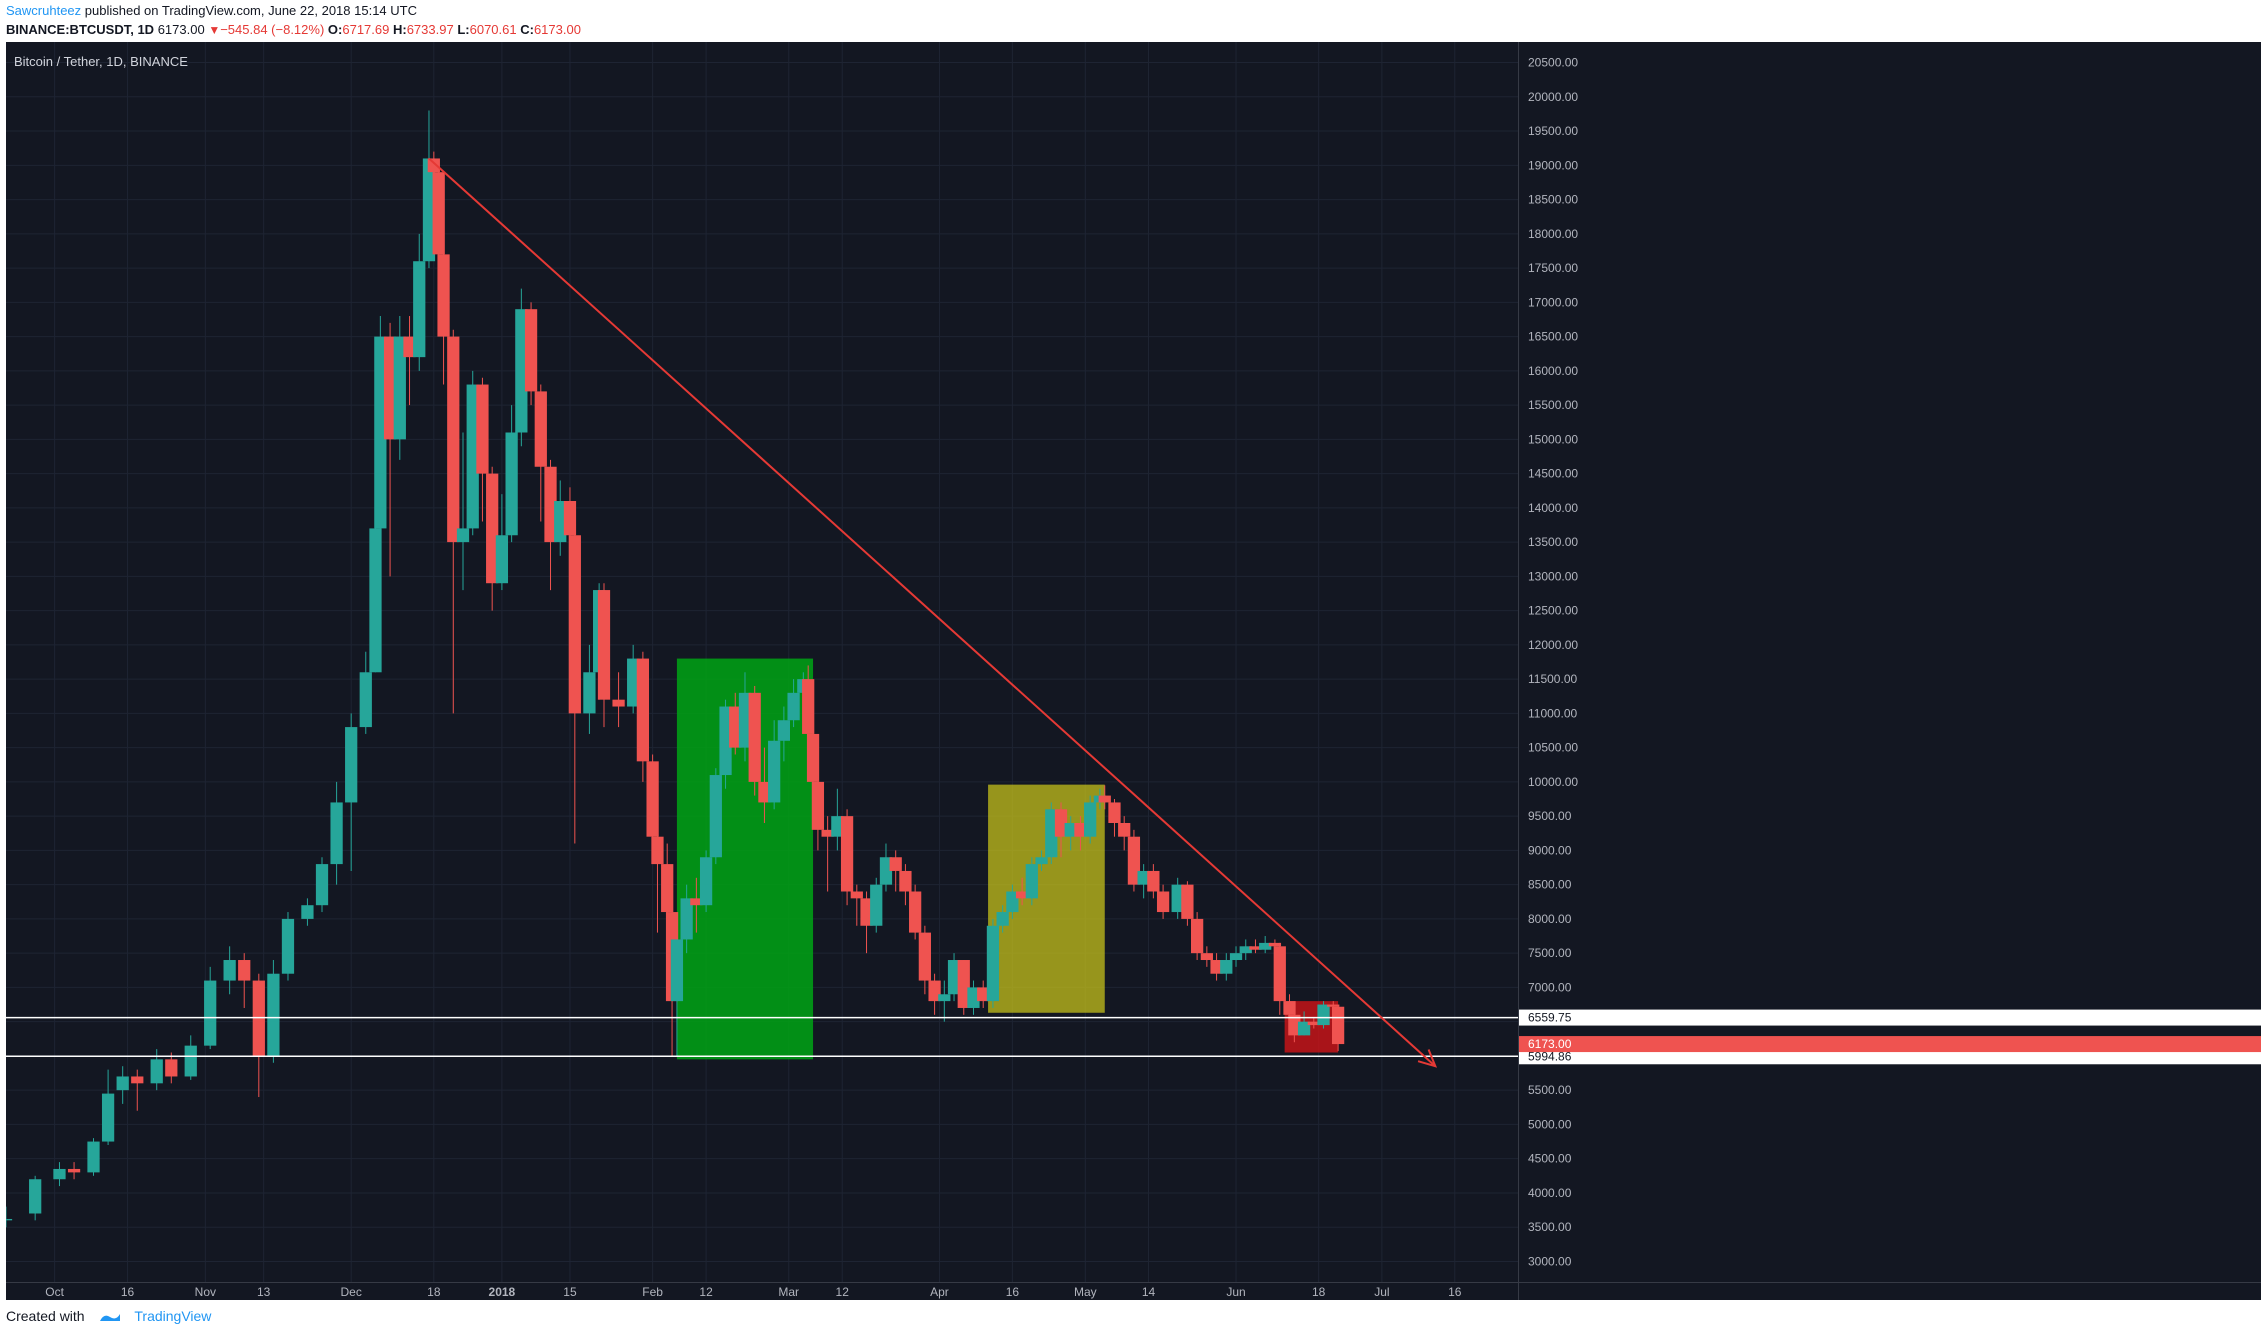 This screenshot has width=2267, height=1338. Describe the element at coordinates (214, 30) in the screenshot. I see `down-arrow-icon: ▼` at that location.